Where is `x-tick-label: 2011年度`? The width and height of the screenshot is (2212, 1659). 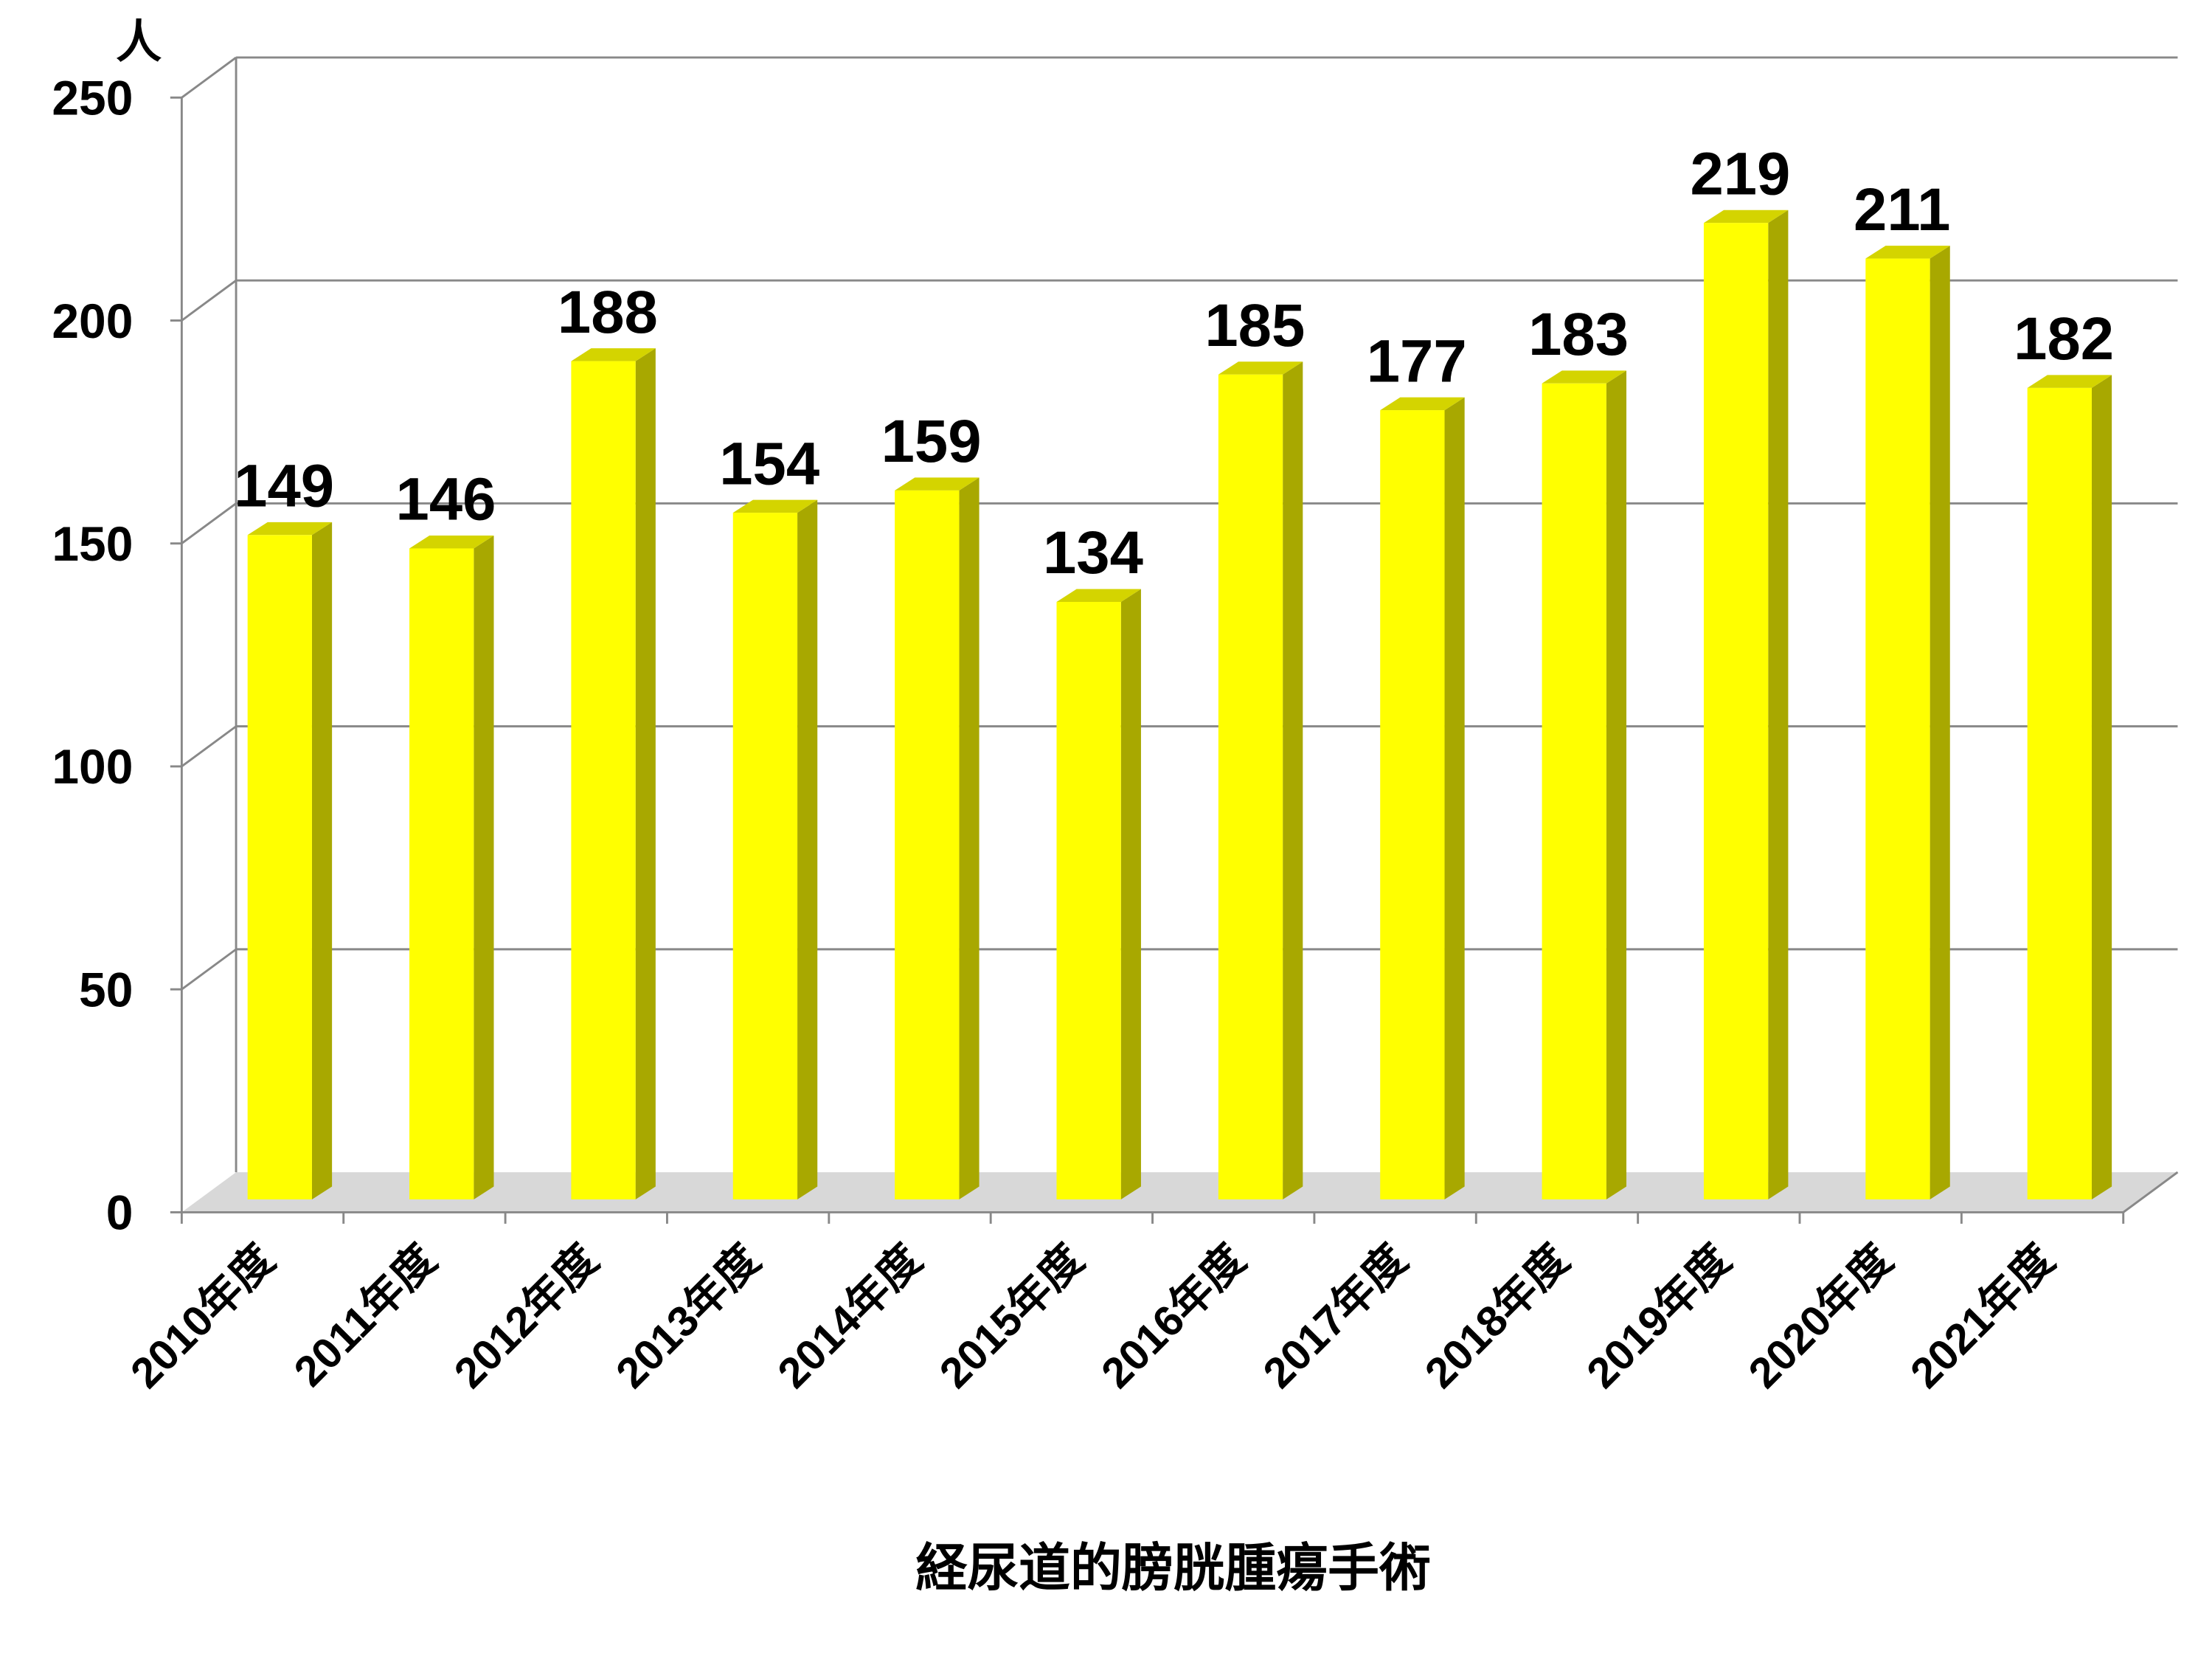
x-tick-label: 2011年度 is located at coordinates (365, 1316).